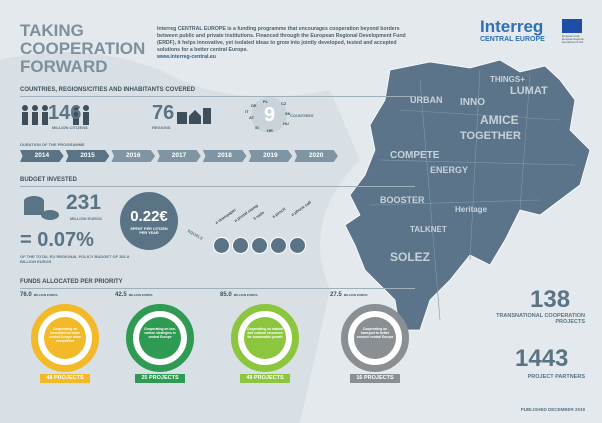 The image size is (602, 423). Describe the element at coordinates (163, 113) in the screenshot. I see `regions-value: 76` at that location.